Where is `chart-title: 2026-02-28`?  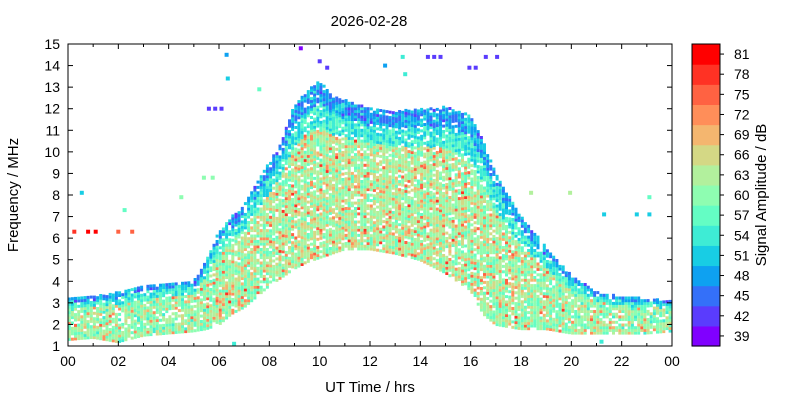
chart-title: 2026-02-28 is located at coordinates (369, 21).